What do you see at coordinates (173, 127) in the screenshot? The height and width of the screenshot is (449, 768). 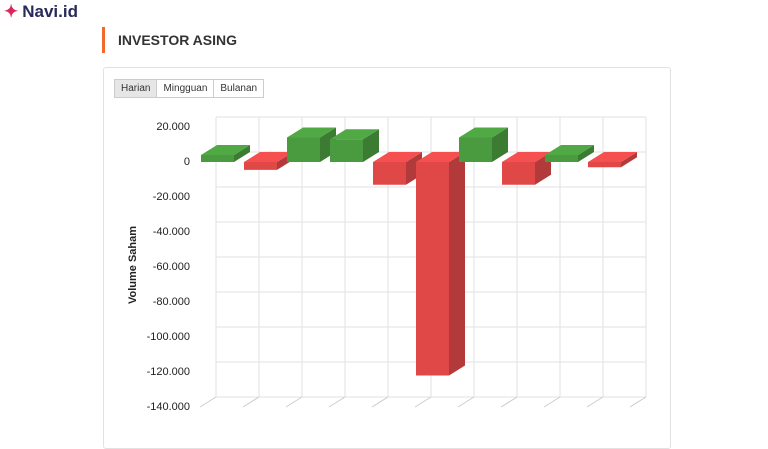 I see `y-tick-label: 20.000` at bounding box center [173, 127].